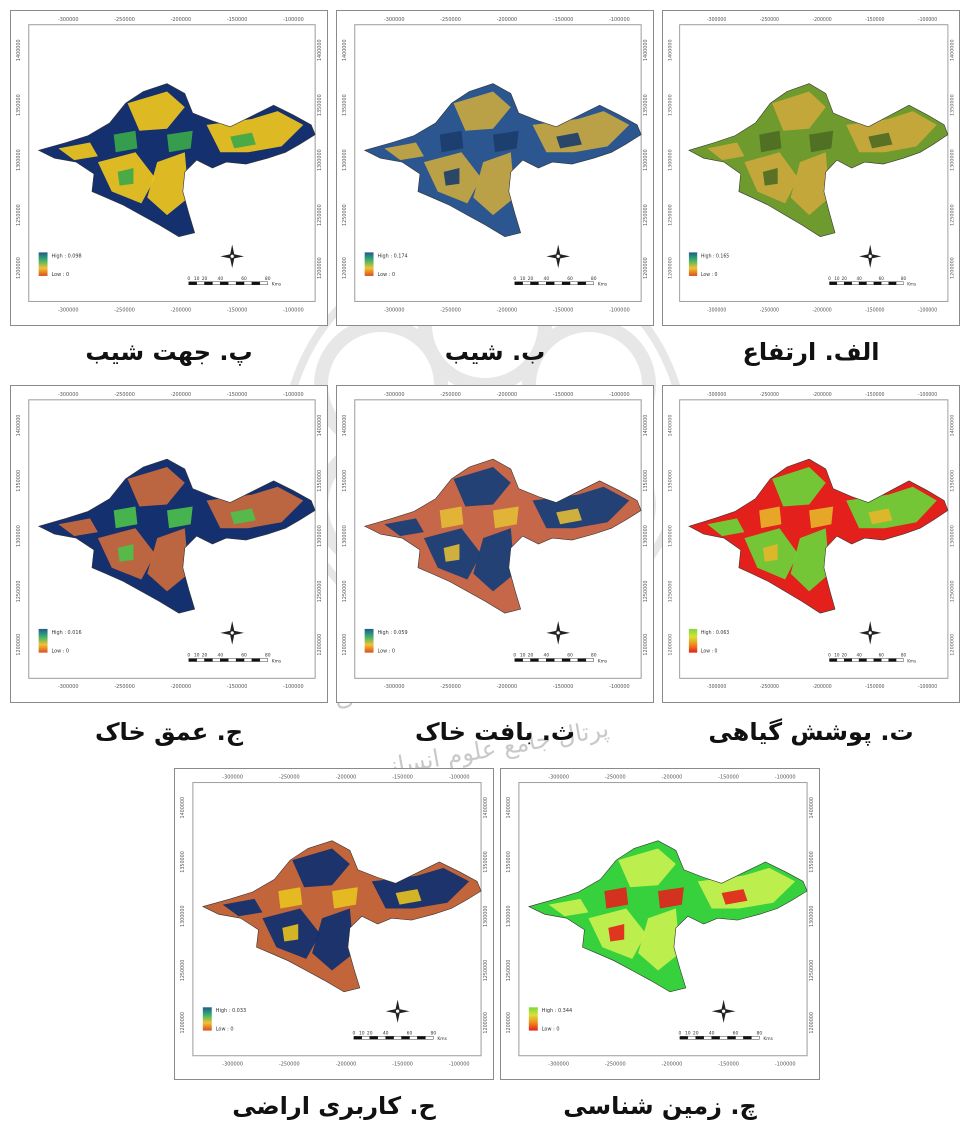  I want to click on axis-right-label: 1350000, so click(320, 481).